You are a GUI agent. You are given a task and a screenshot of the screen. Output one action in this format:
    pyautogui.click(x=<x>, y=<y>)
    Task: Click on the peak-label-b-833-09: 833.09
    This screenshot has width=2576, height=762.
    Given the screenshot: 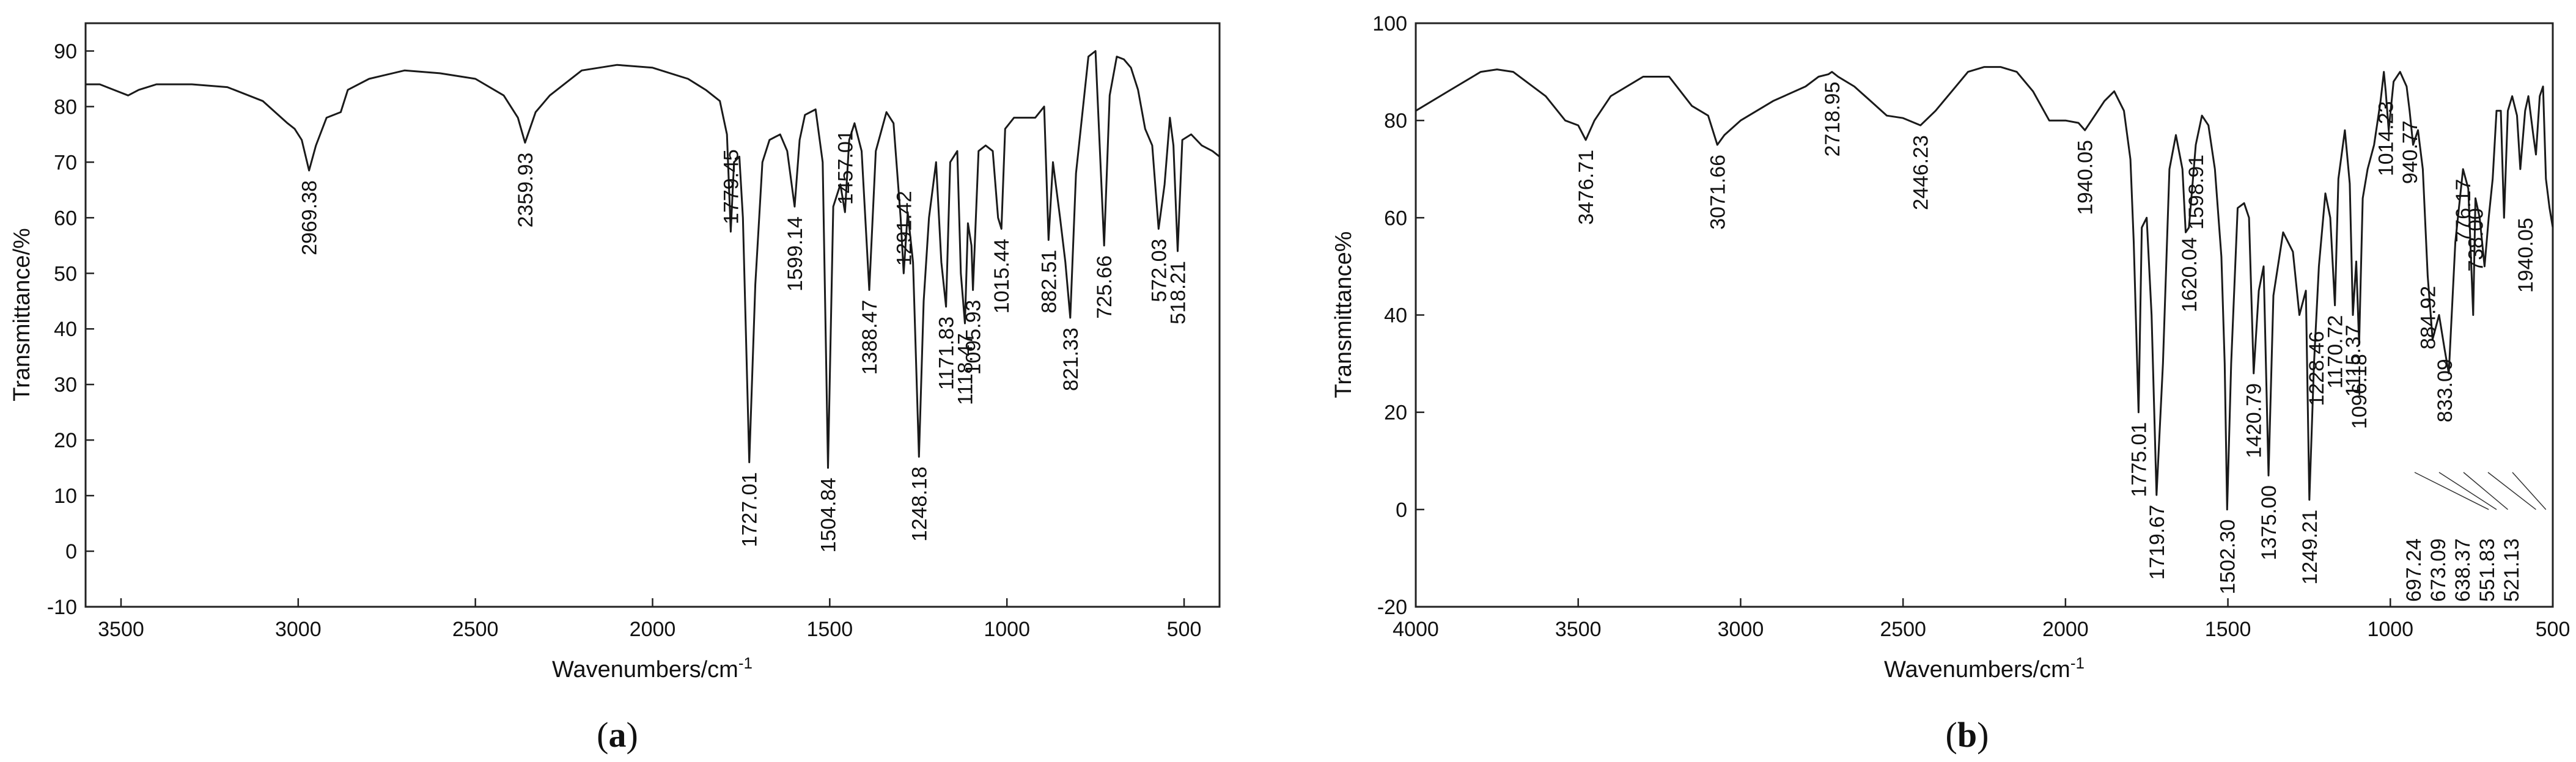 What is the action you would take?
    pyautogui.click(x=2445, y=390)
    